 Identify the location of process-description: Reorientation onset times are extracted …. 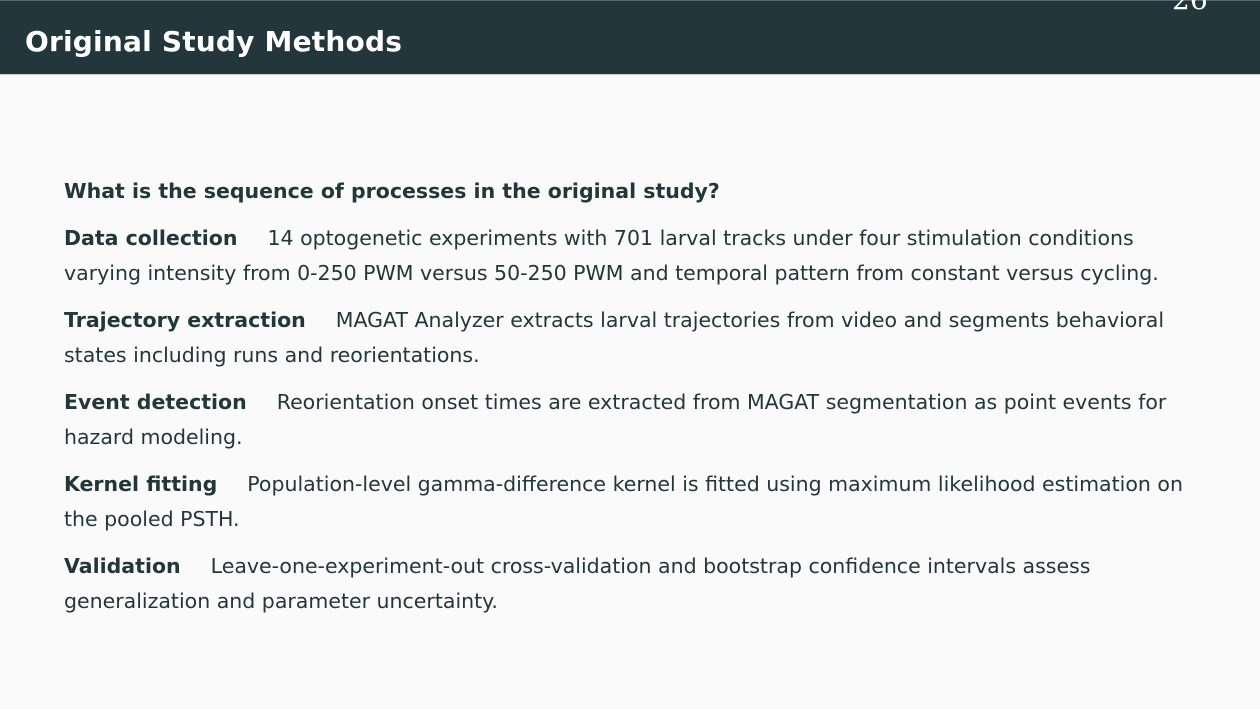
(615, 419).